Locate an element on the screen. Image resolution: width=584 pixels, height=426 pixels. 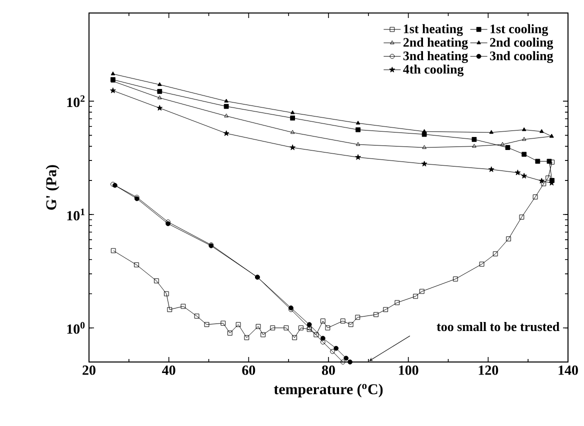
x-tick-label: 20 is located at coordinates (89, 370).